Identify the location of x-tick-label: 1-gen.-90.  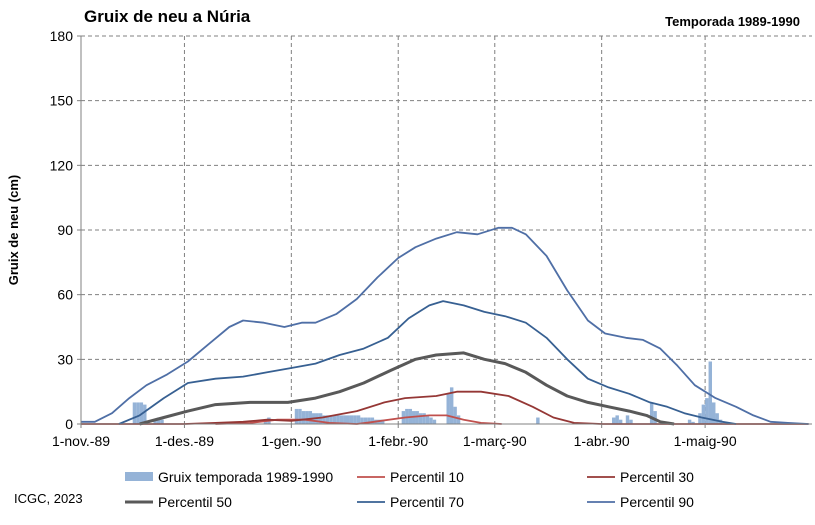
(291, 441).